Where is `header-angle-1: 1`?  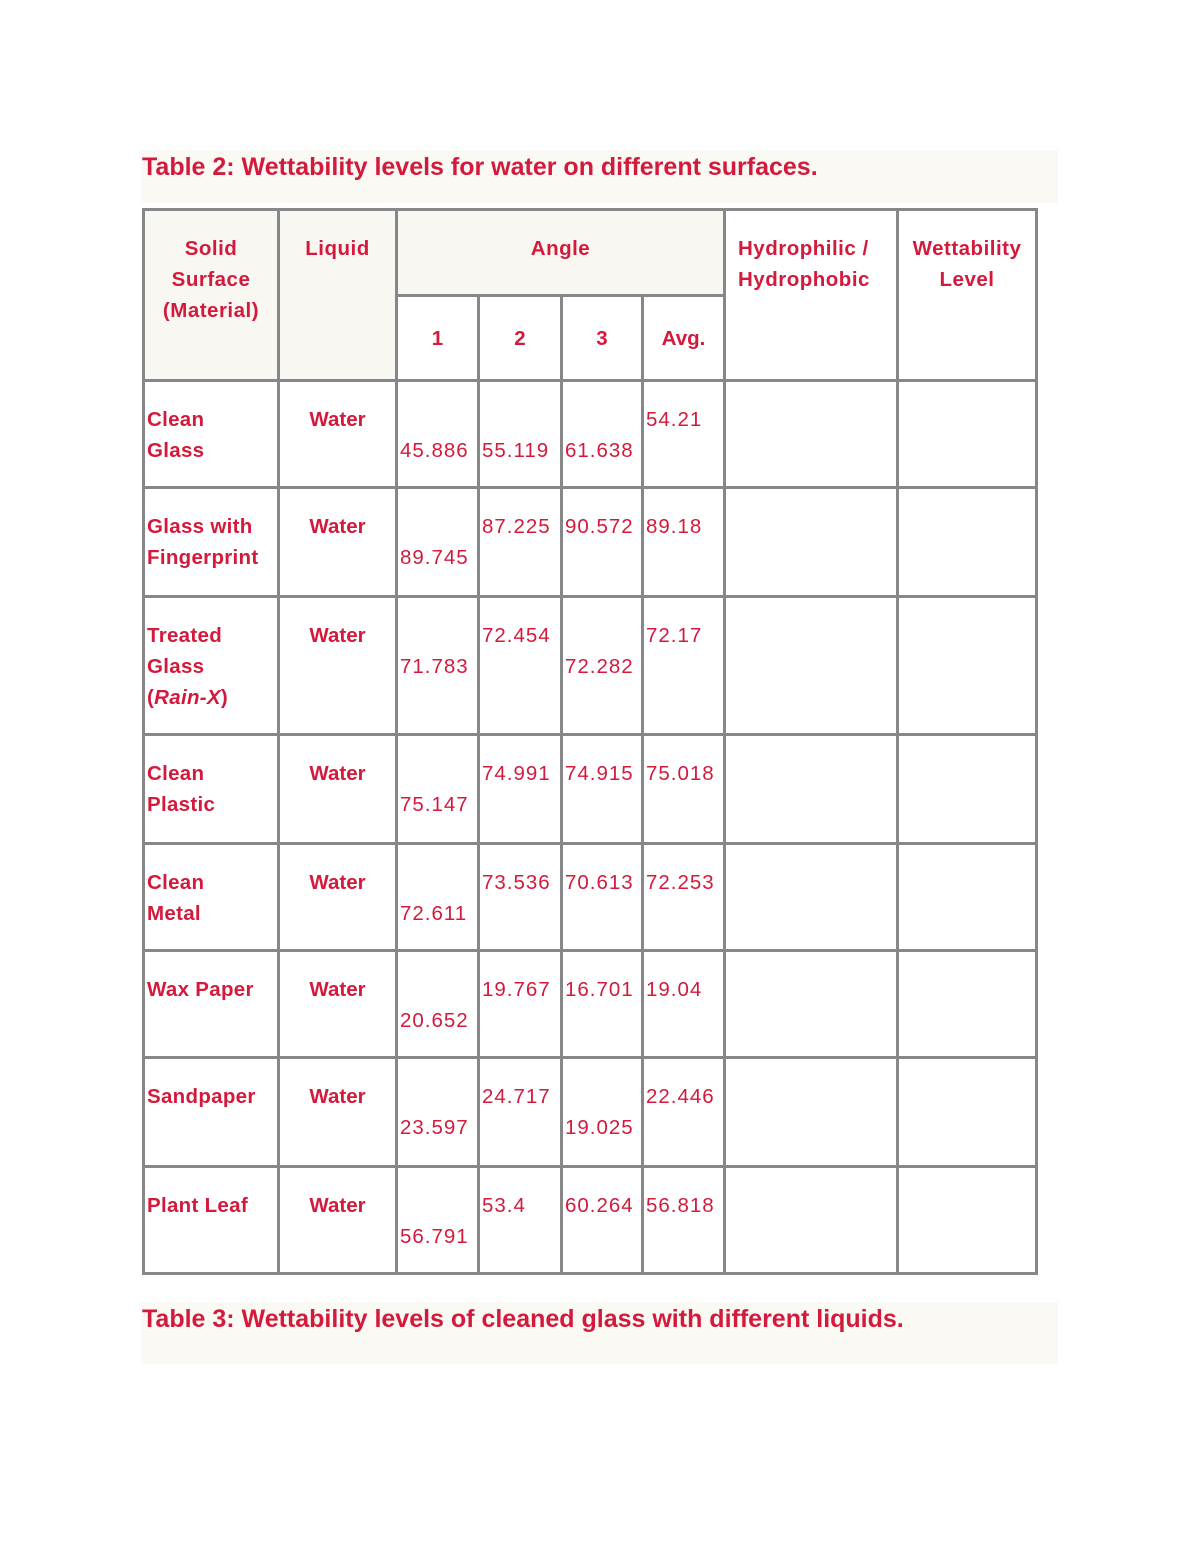
header-angle-1: 1 is located at coordinates (437, 338).